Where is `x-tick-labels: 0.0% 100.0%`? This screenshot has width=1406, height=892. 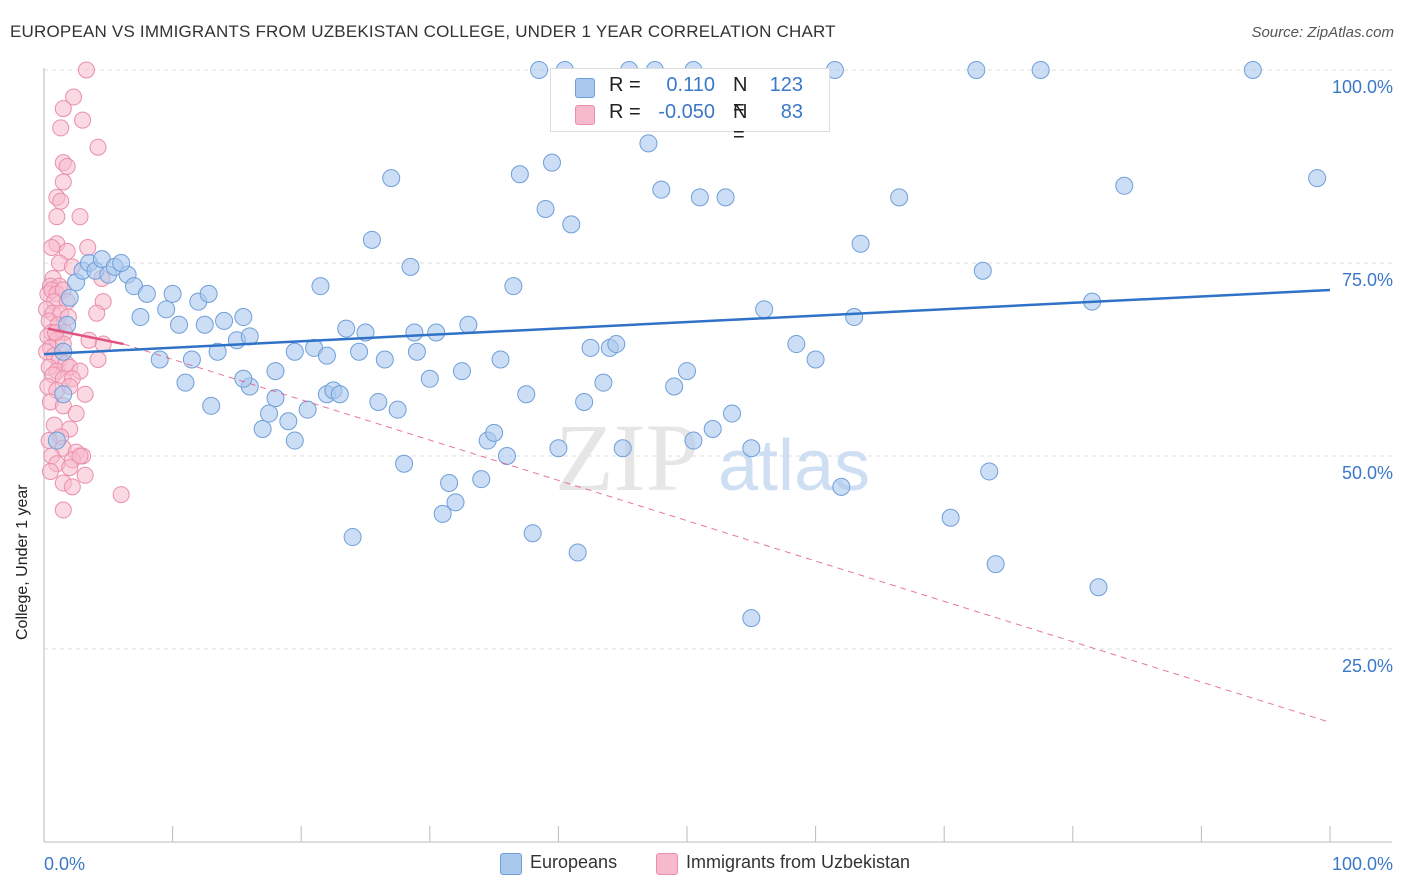
x-tick-labels: 0.0% 100.0% is located at coordinates (718, 864).